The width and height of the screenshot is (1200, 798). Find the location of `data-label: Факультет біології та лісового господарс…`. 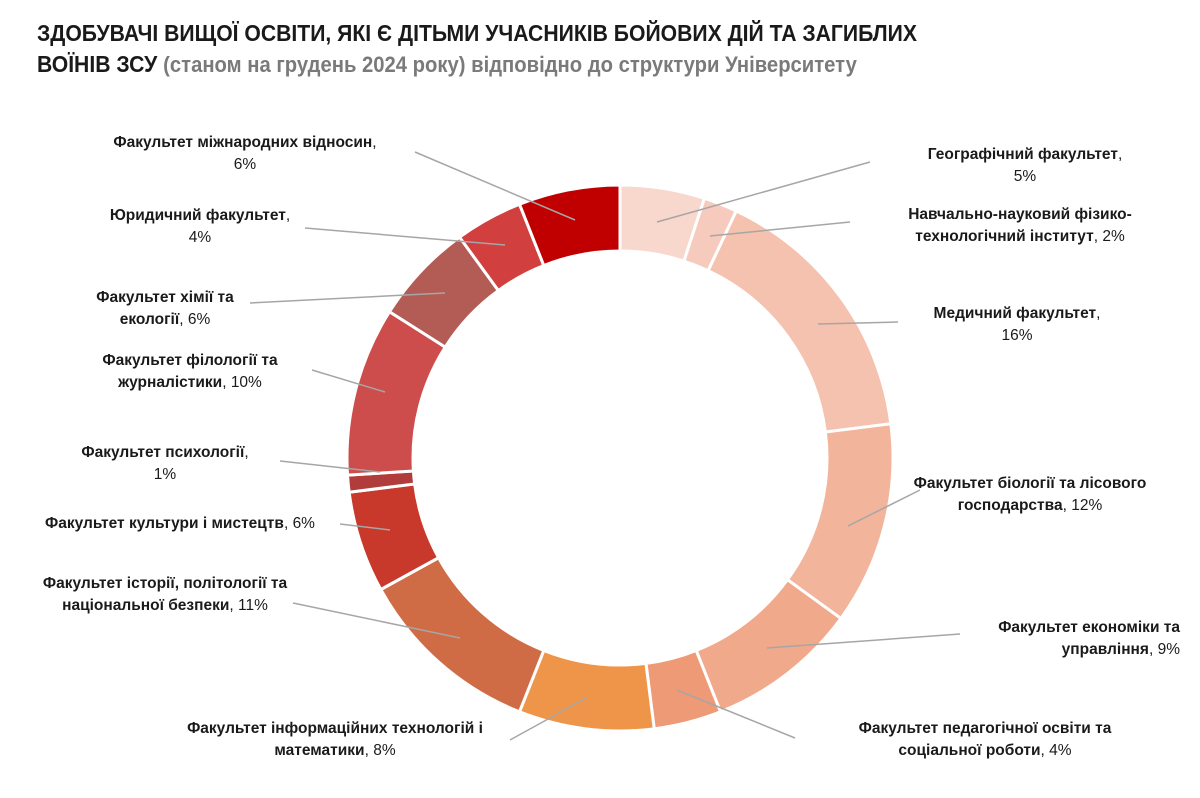

data-label: Факультет біології та лісового господарс… is located at coordinates (1030, 494).